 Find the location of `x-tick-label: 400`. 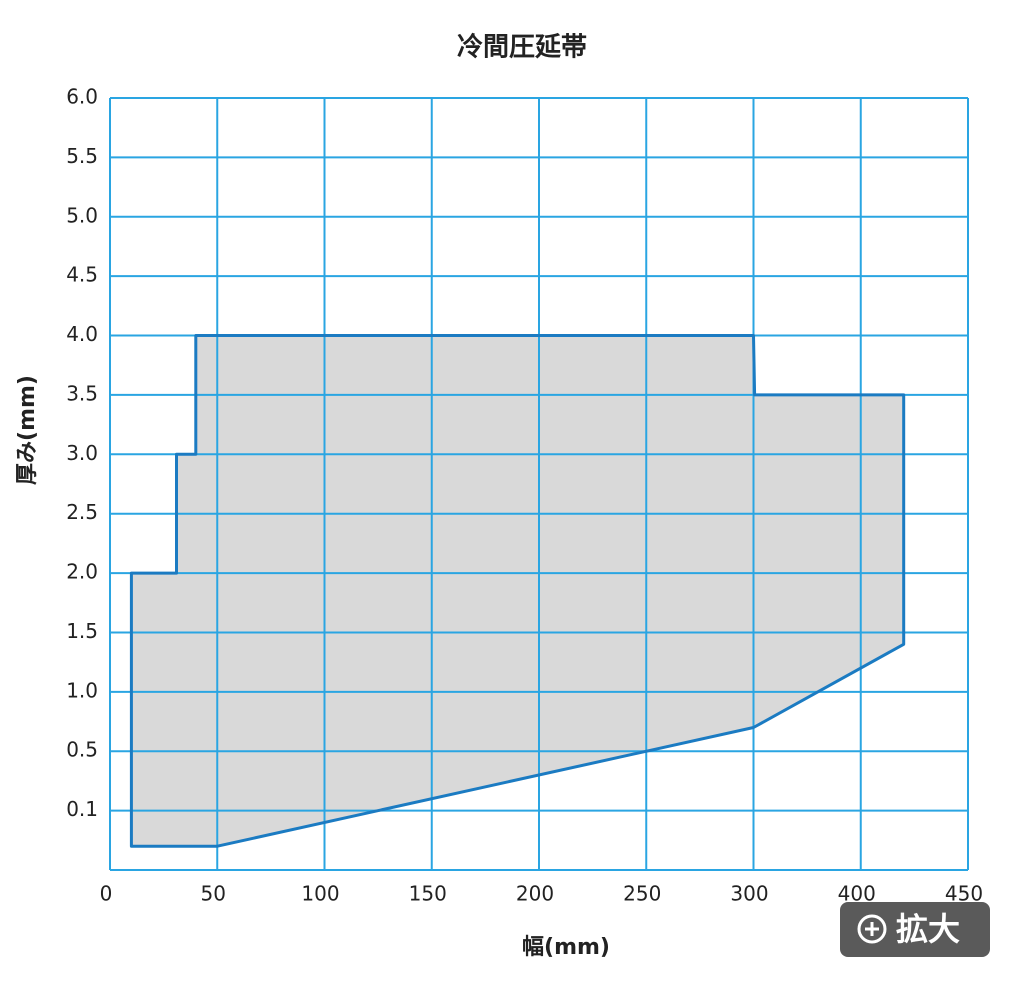

x-tick-label: 400 is located at coordinates (857, 894).